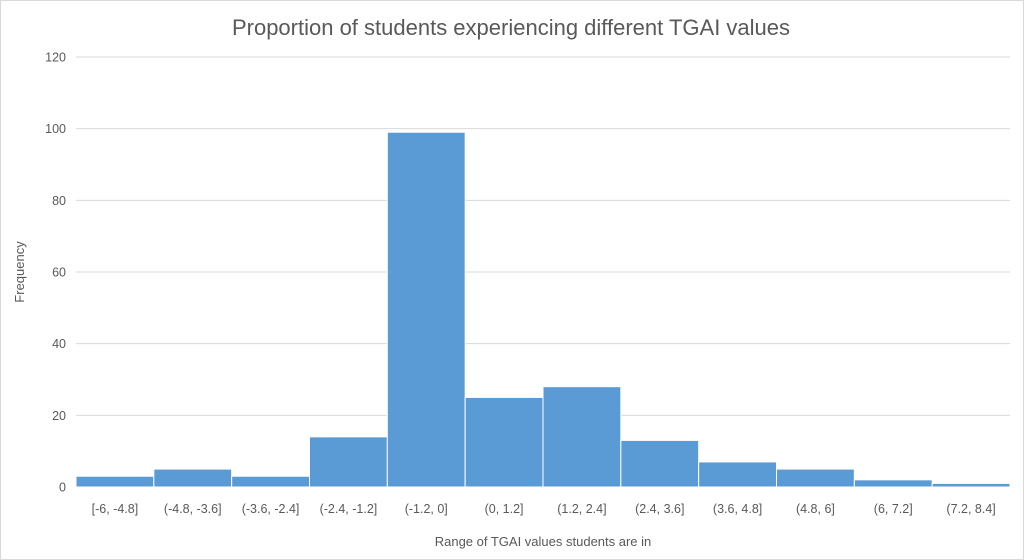 This screenshot has height=560, width=1024. I want to click on x-tick-label: [-6, -4.8], so click(115, 509).